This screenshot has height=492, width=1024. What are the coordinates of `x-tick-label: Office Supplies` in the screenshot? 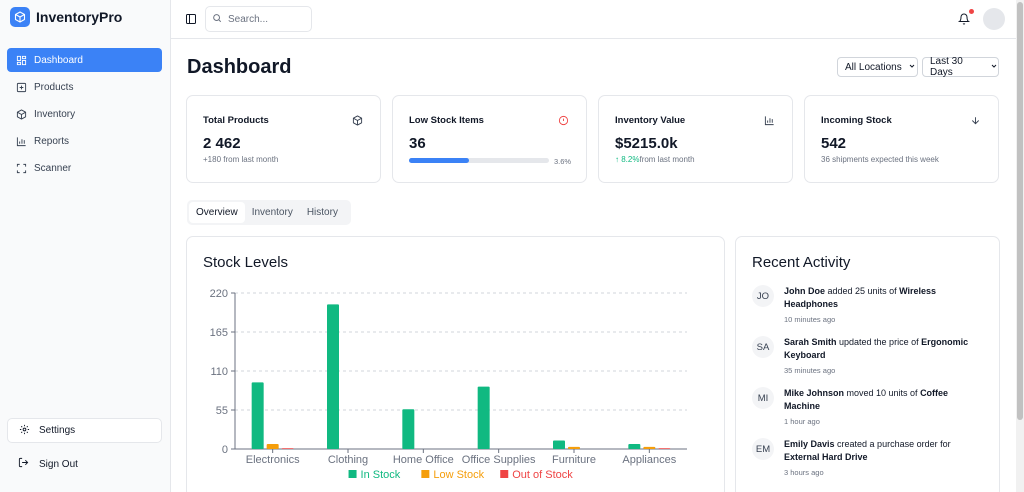 It's located at (499, 460).